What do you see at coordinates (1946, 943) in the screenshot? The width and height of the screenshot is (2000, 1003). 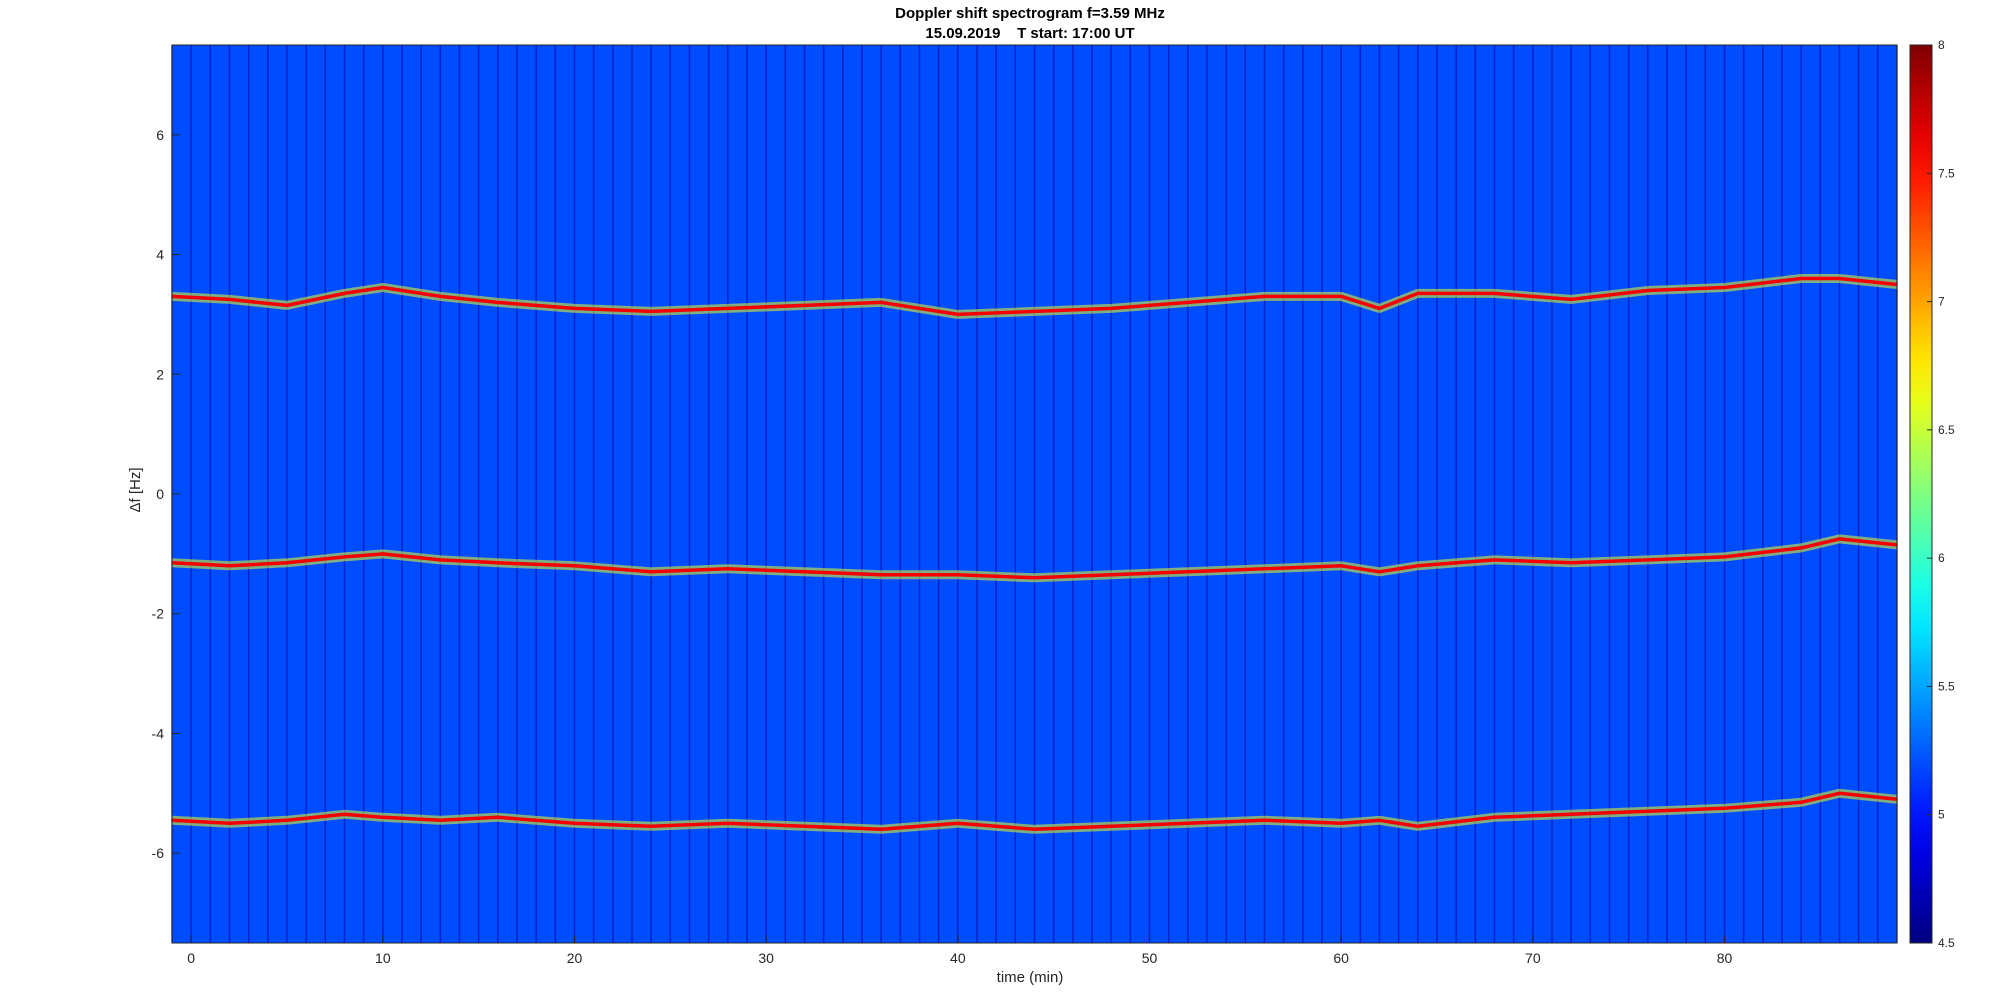 I see `colorbar-tick-label: 4.5` at bounding box center [1946, 943].